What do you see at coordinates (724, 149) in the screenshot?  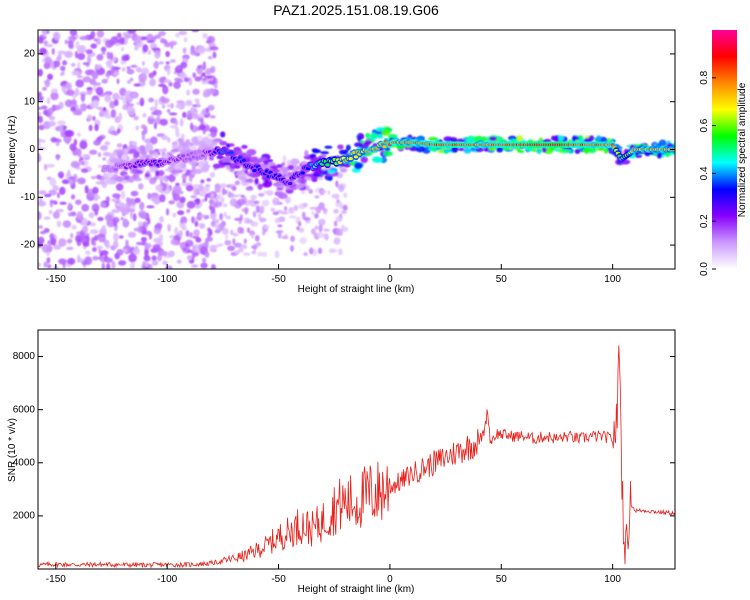 I see `colorbar-gradient` at bounding box center [724, 149].